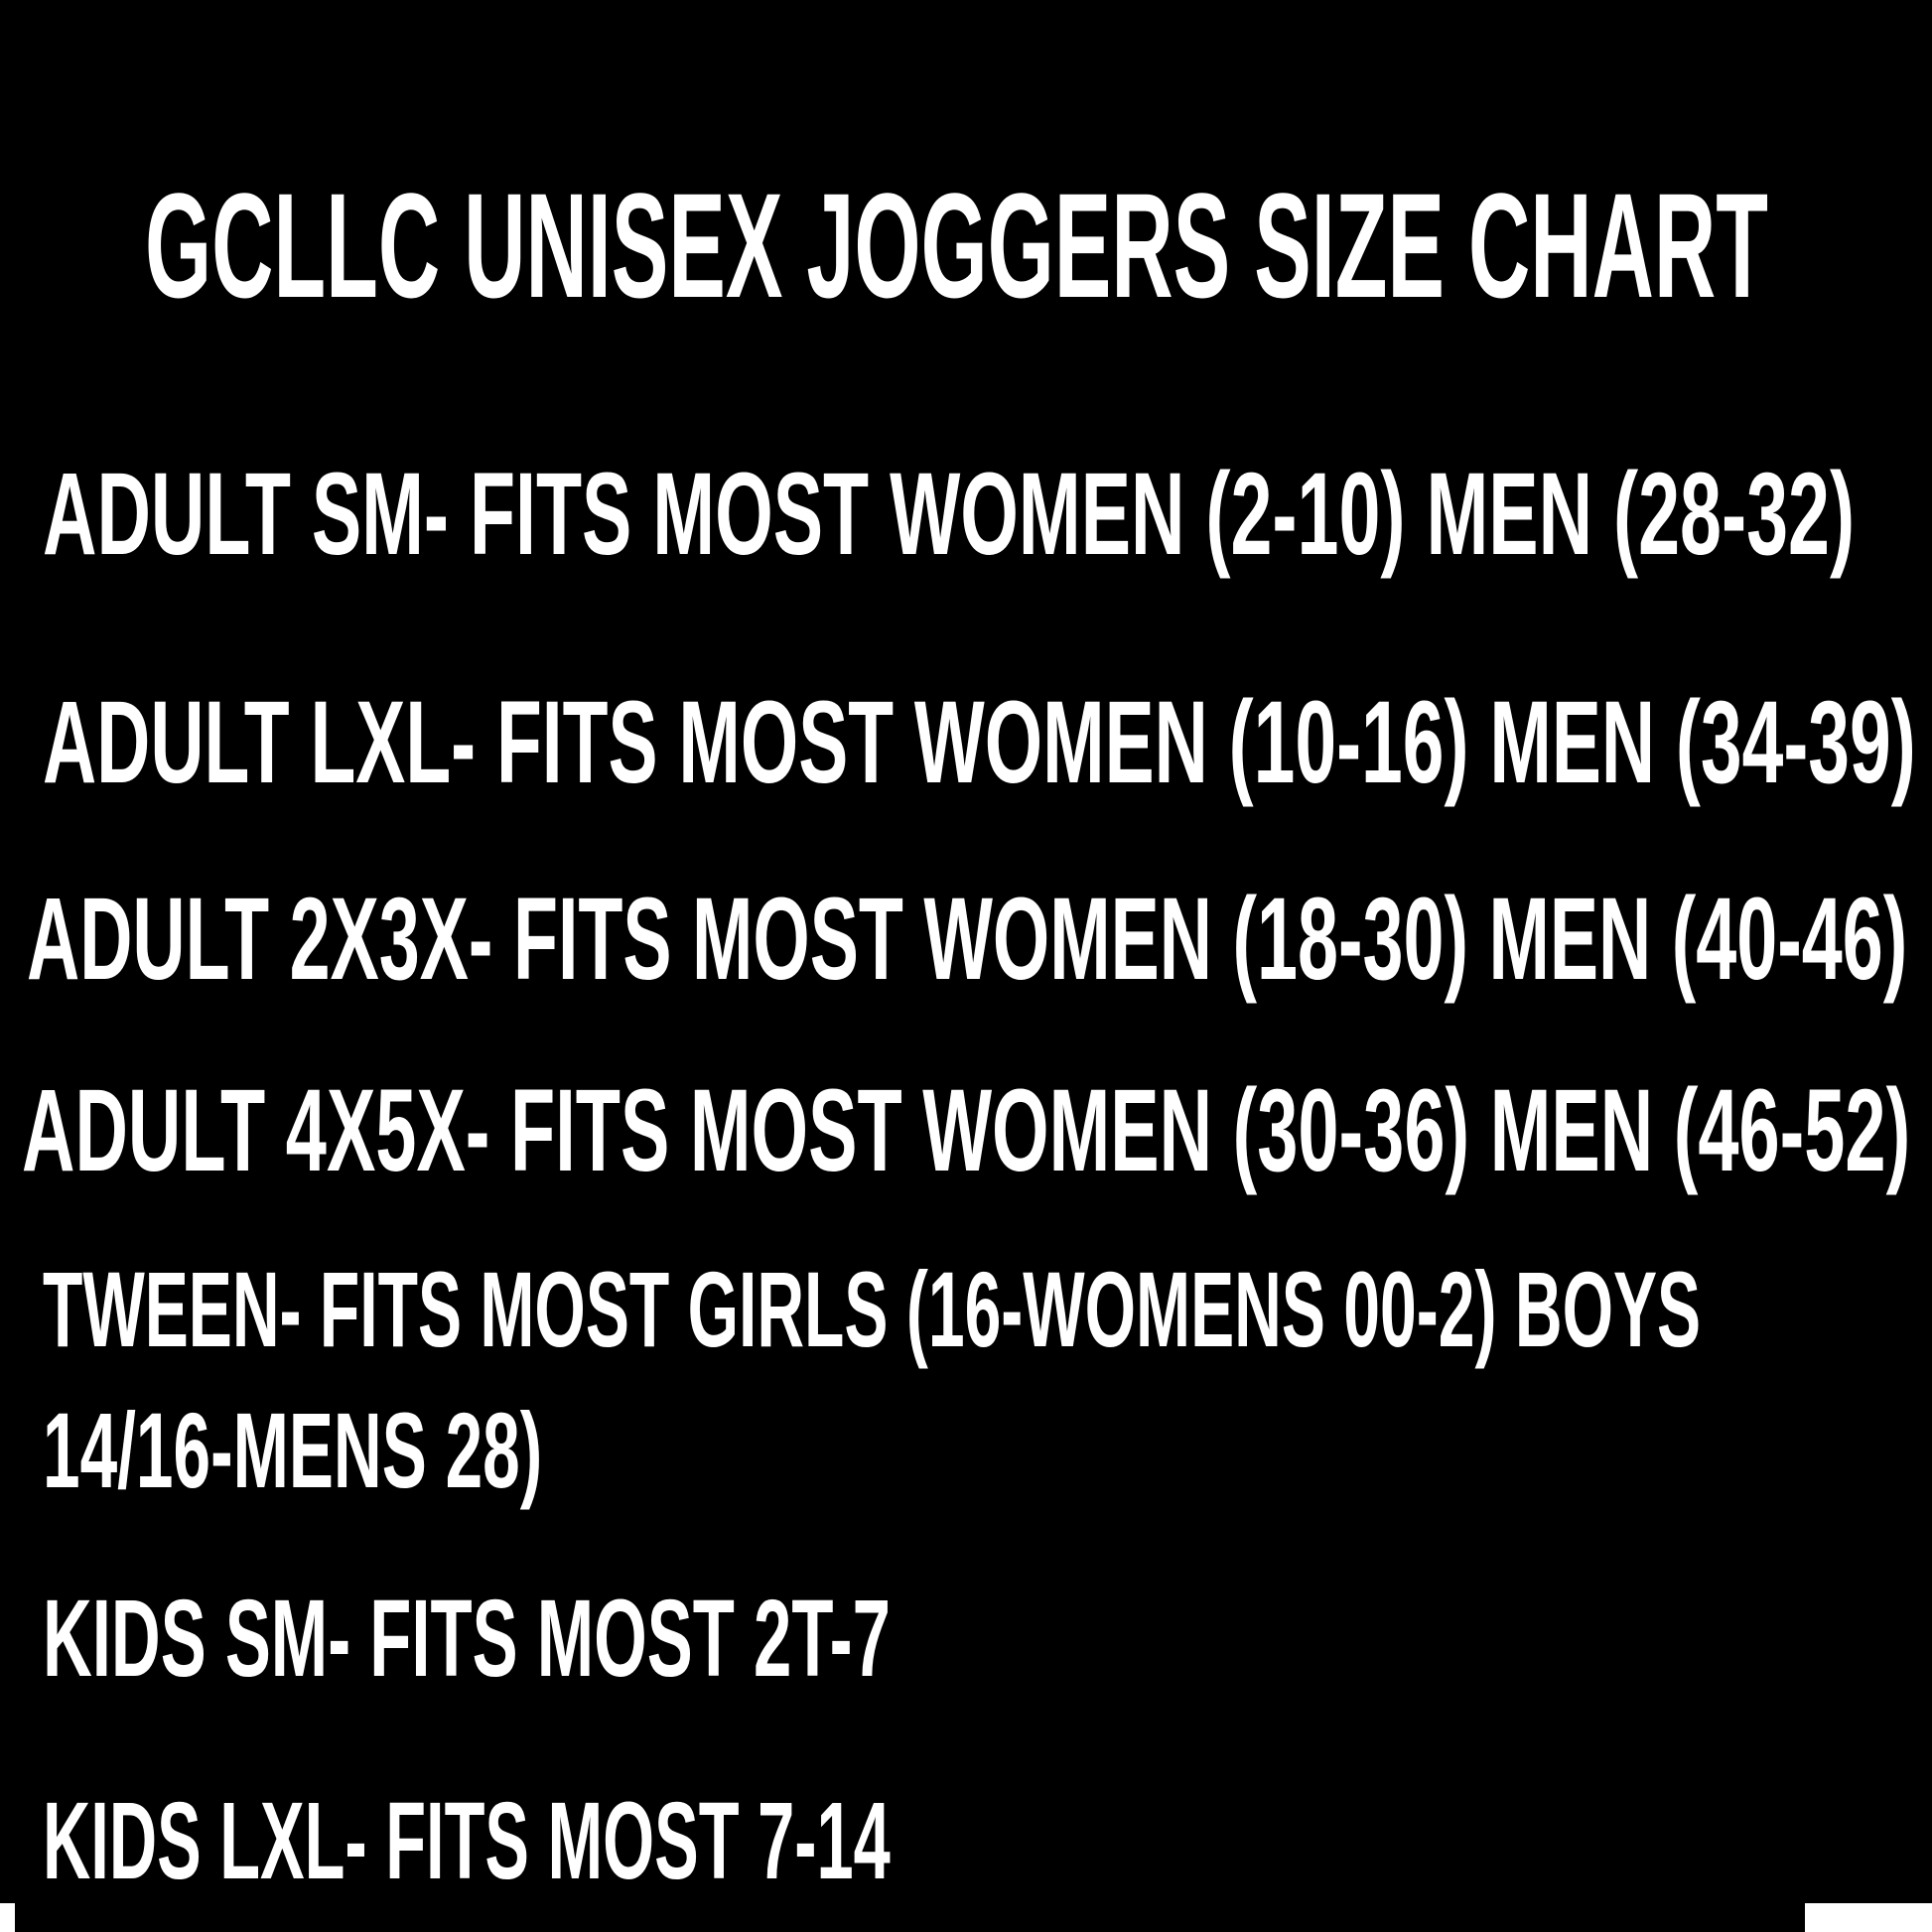  What do you see at coordinates (293, 1450) in the screenshot?
I see `size-line-tween-continued: 14/16-MENS 28)` at bounding box center [293, 1450].